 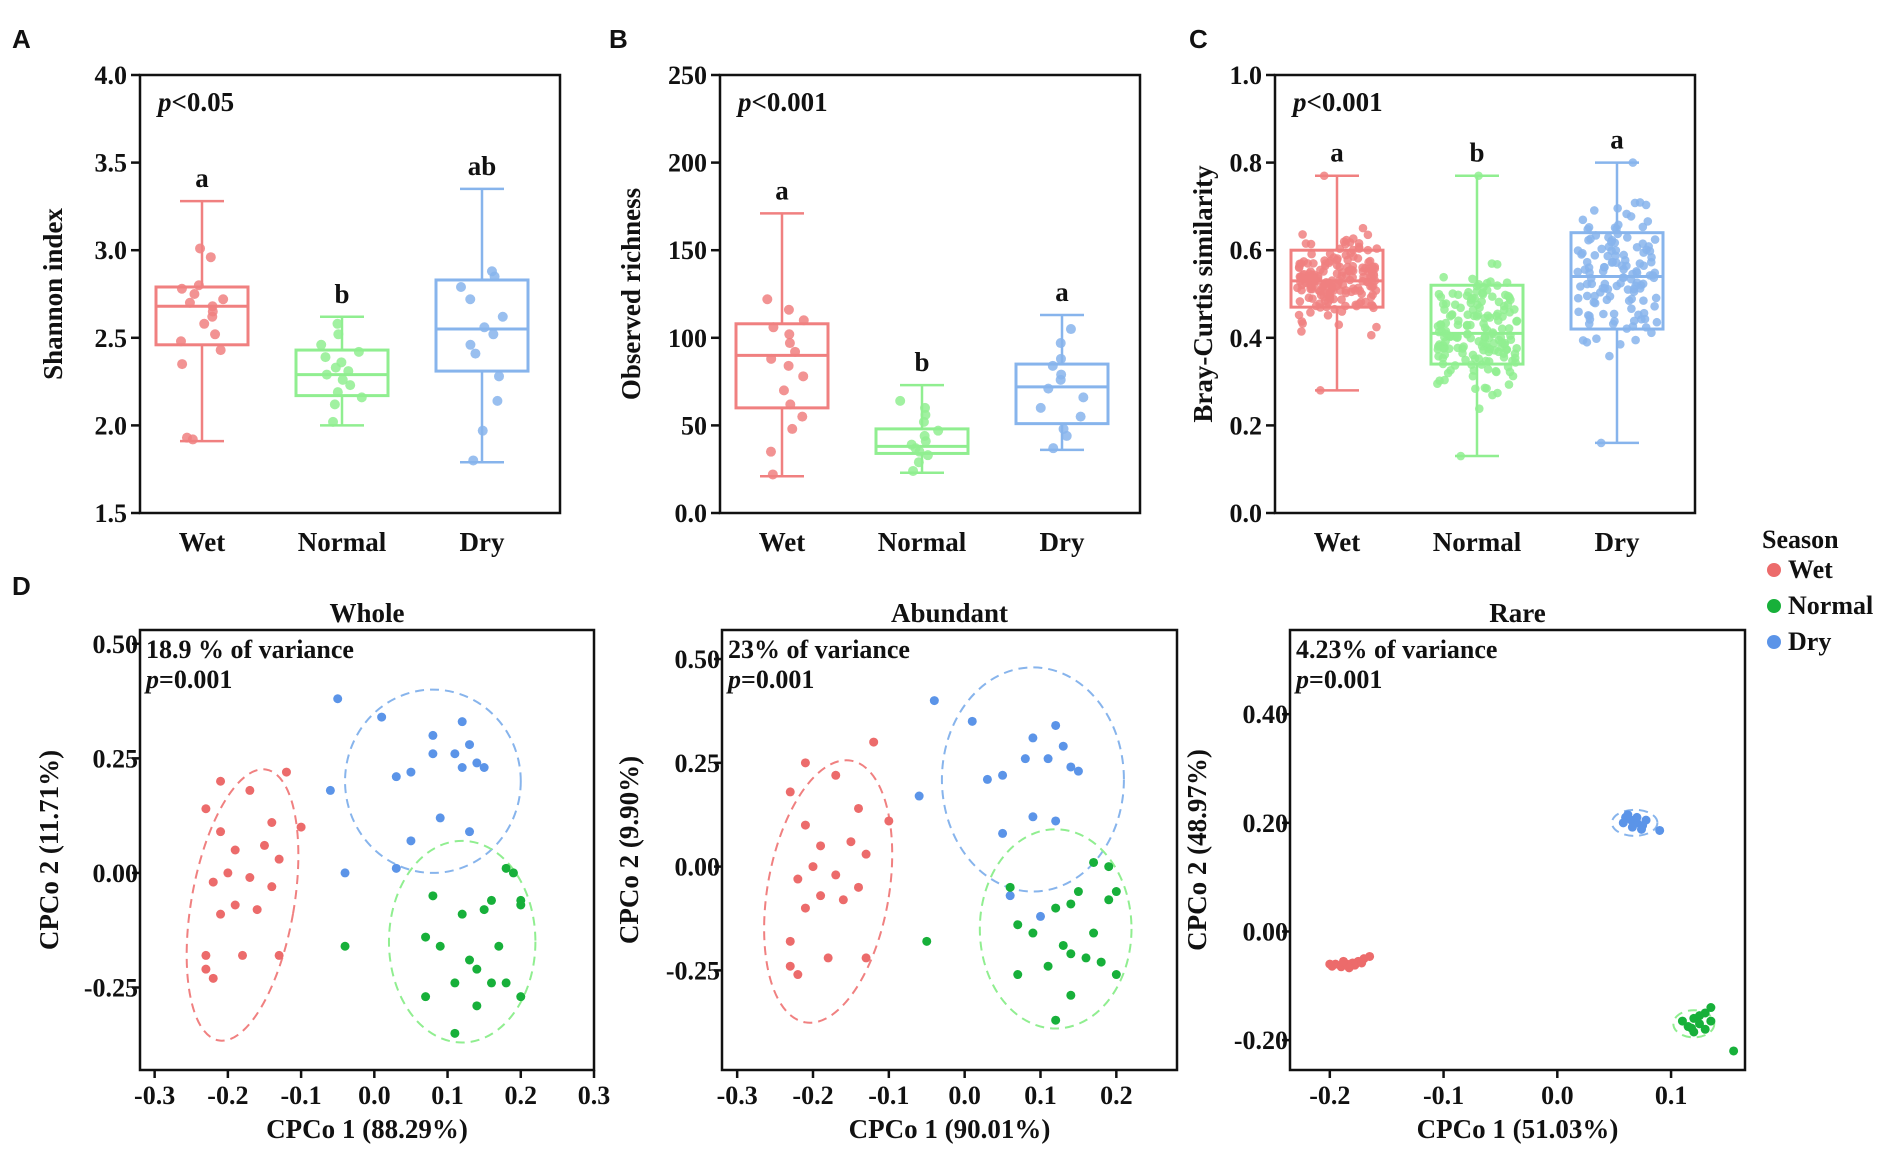 I want to click on group-dry, so click(x=423, y=783).